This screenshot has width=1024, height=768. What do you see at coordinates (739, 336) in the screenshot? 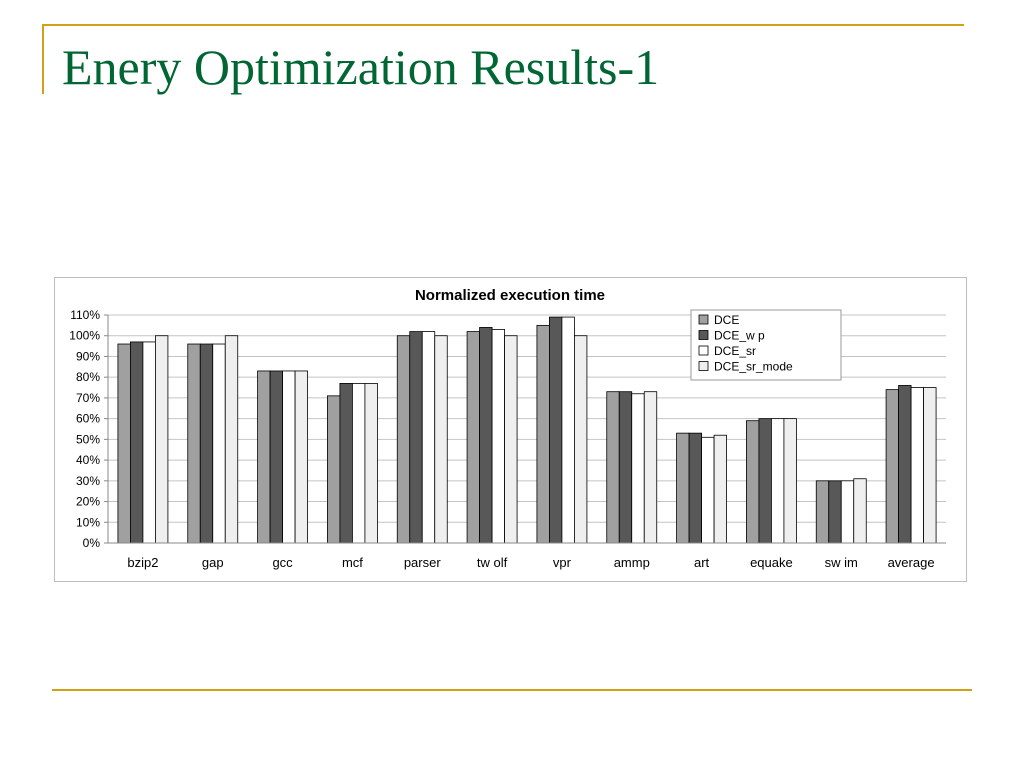
I see `legend-label: DCE_w p` at bounding box center [739, 336].